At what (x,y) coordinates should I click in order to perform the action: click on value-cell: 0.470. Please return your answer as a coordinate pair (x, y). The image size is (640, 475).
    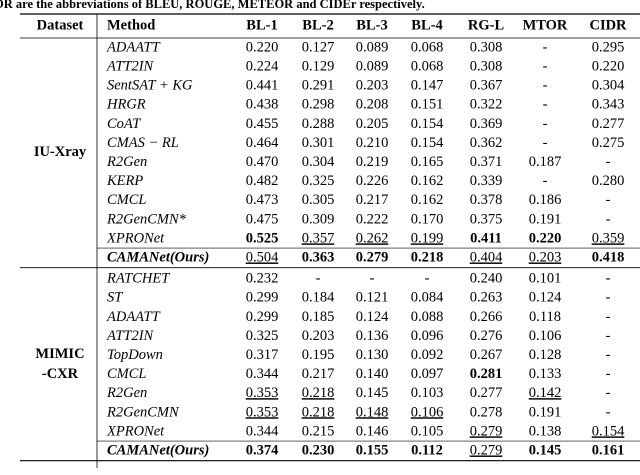
    Looking at the image, I should click on (262, 162).